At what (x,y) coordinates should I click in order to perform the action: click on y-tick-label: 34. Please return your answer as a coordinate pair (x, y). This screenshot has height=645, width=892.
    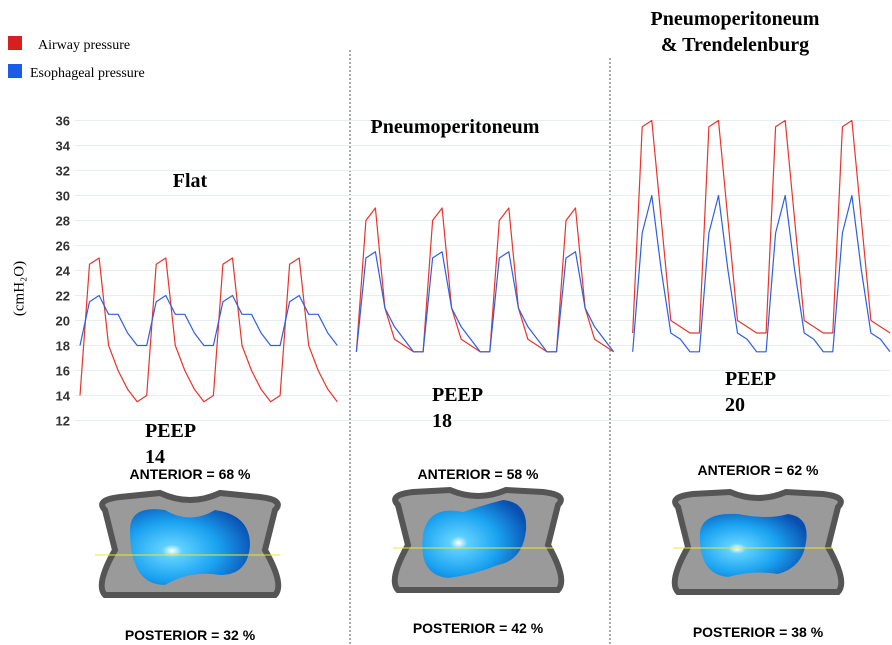
    Looking at the image, I should click on (63, 146).